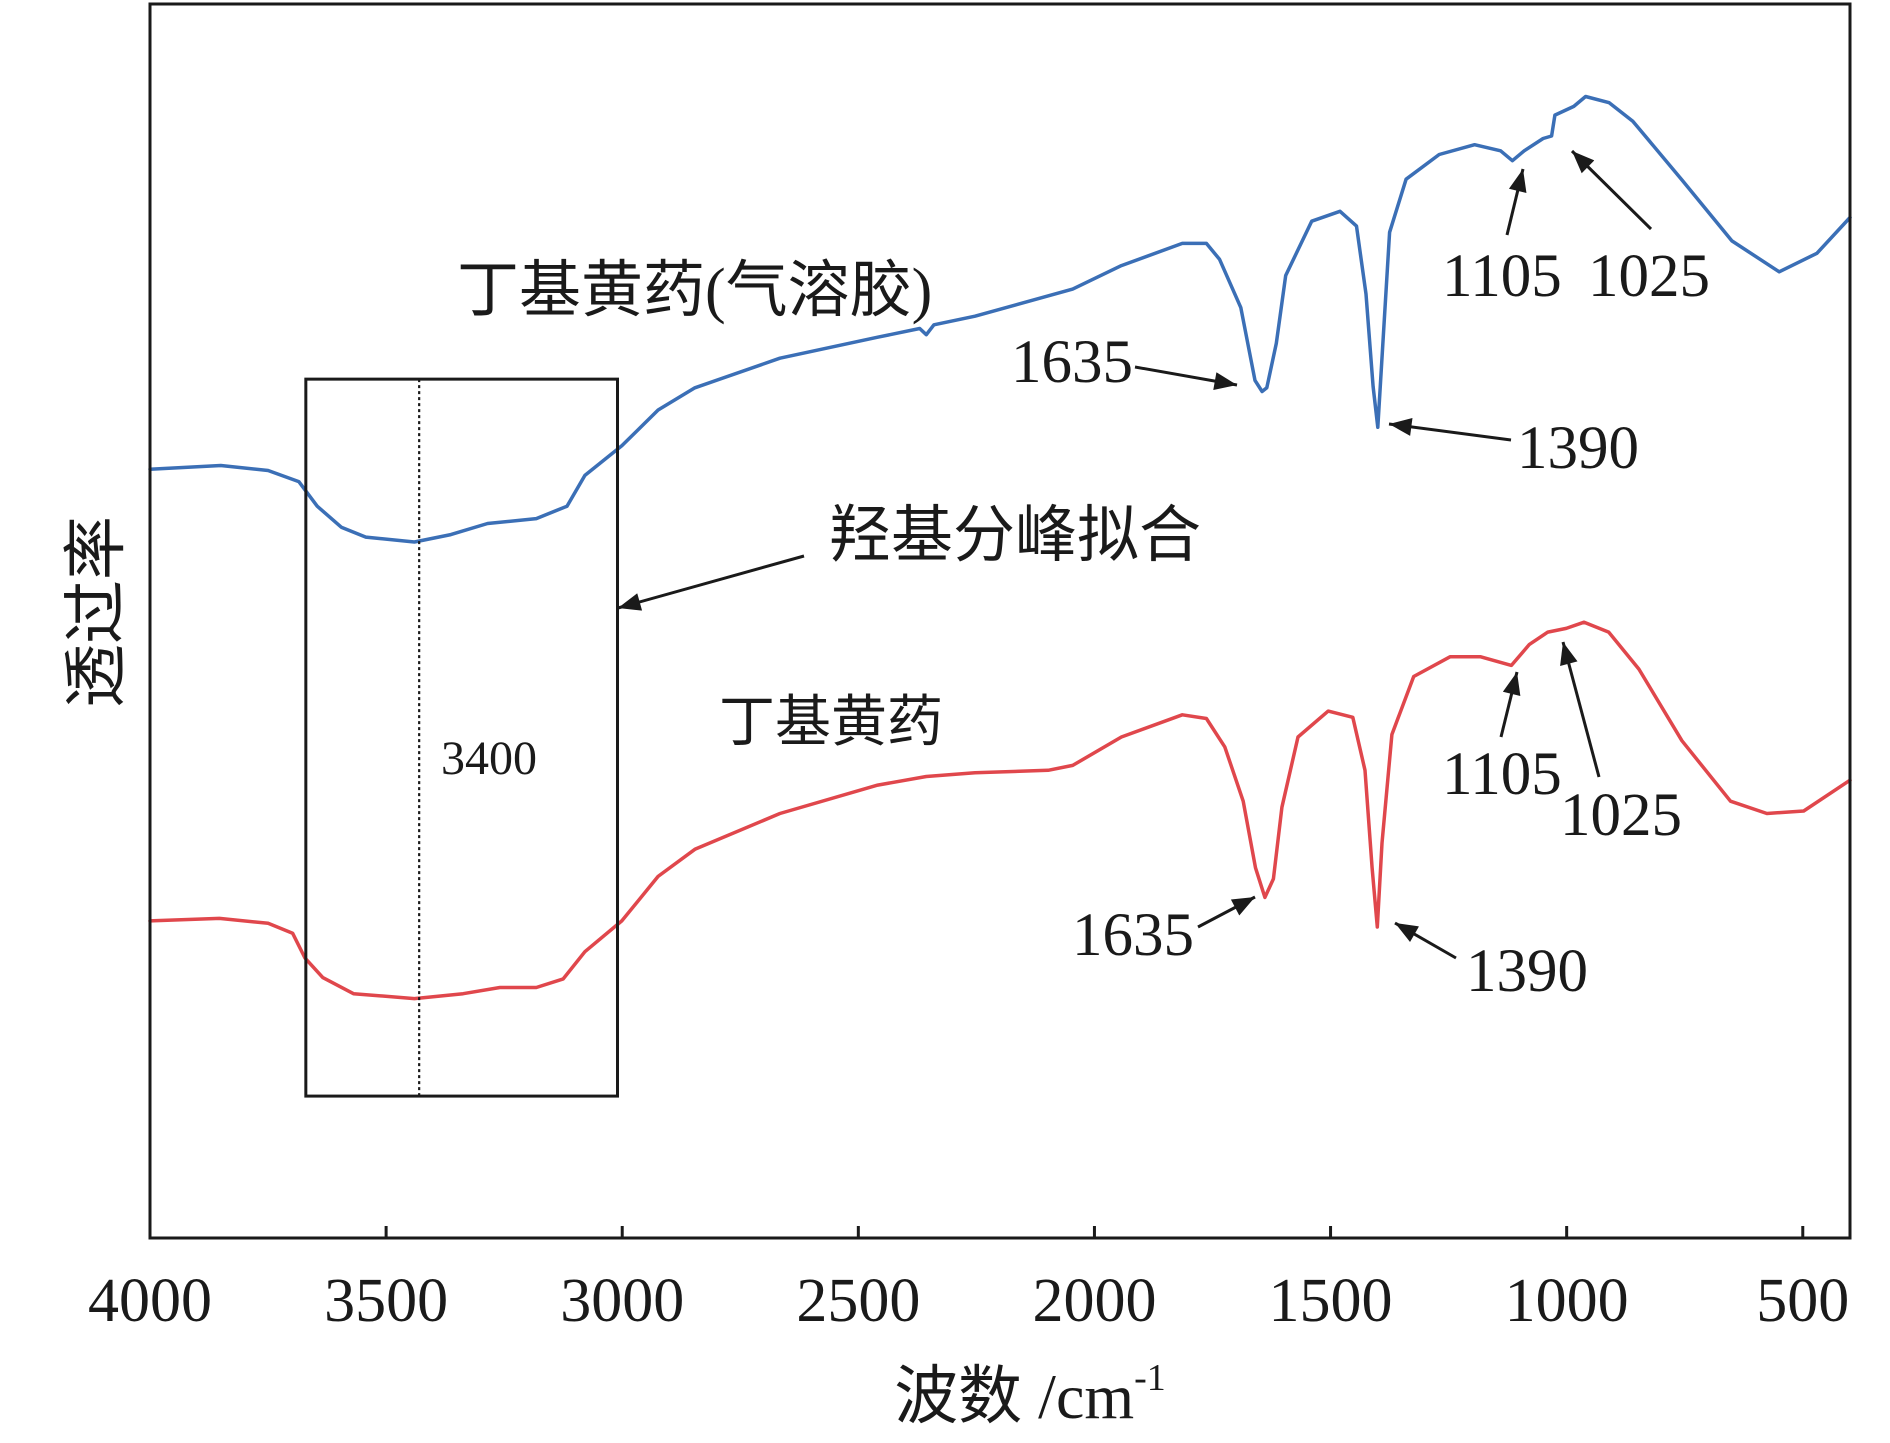 The width and height of the screenshot is (1890, 1443). What do you see at coordinates (1331, 1301) in the screenshot?
I see `x-tick-label: 1500` at bounding box center [1331, 1301].